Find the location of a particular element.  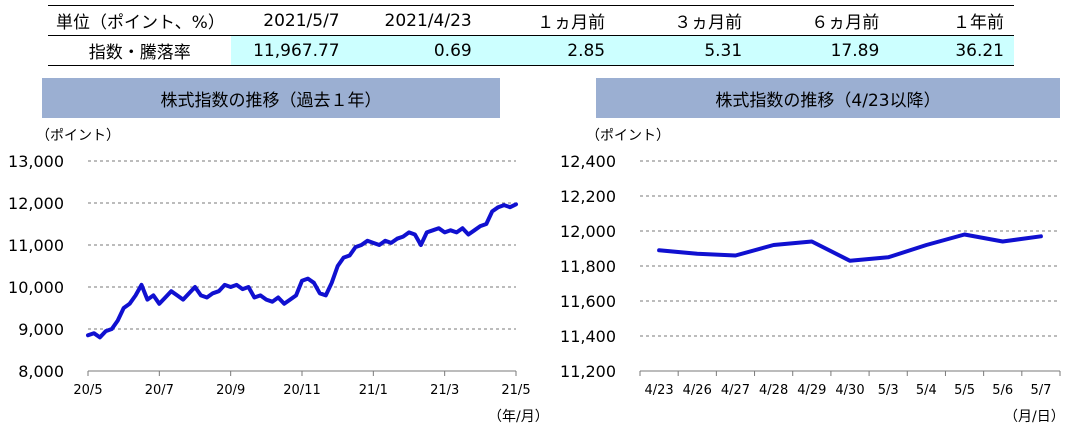

change-1m-value: 2.85 is located at coordinates (548, 50).